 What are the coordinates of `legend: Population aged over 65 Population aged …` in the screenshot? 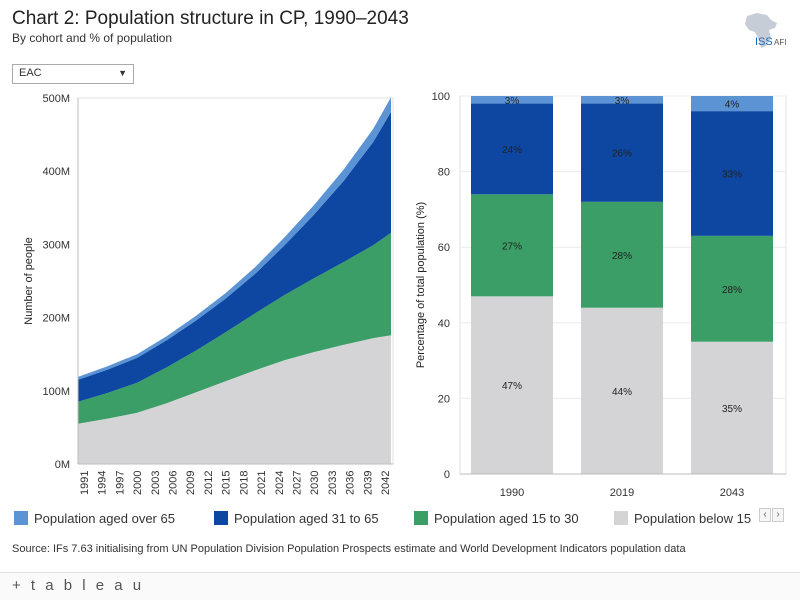 It's located at (400, 518).